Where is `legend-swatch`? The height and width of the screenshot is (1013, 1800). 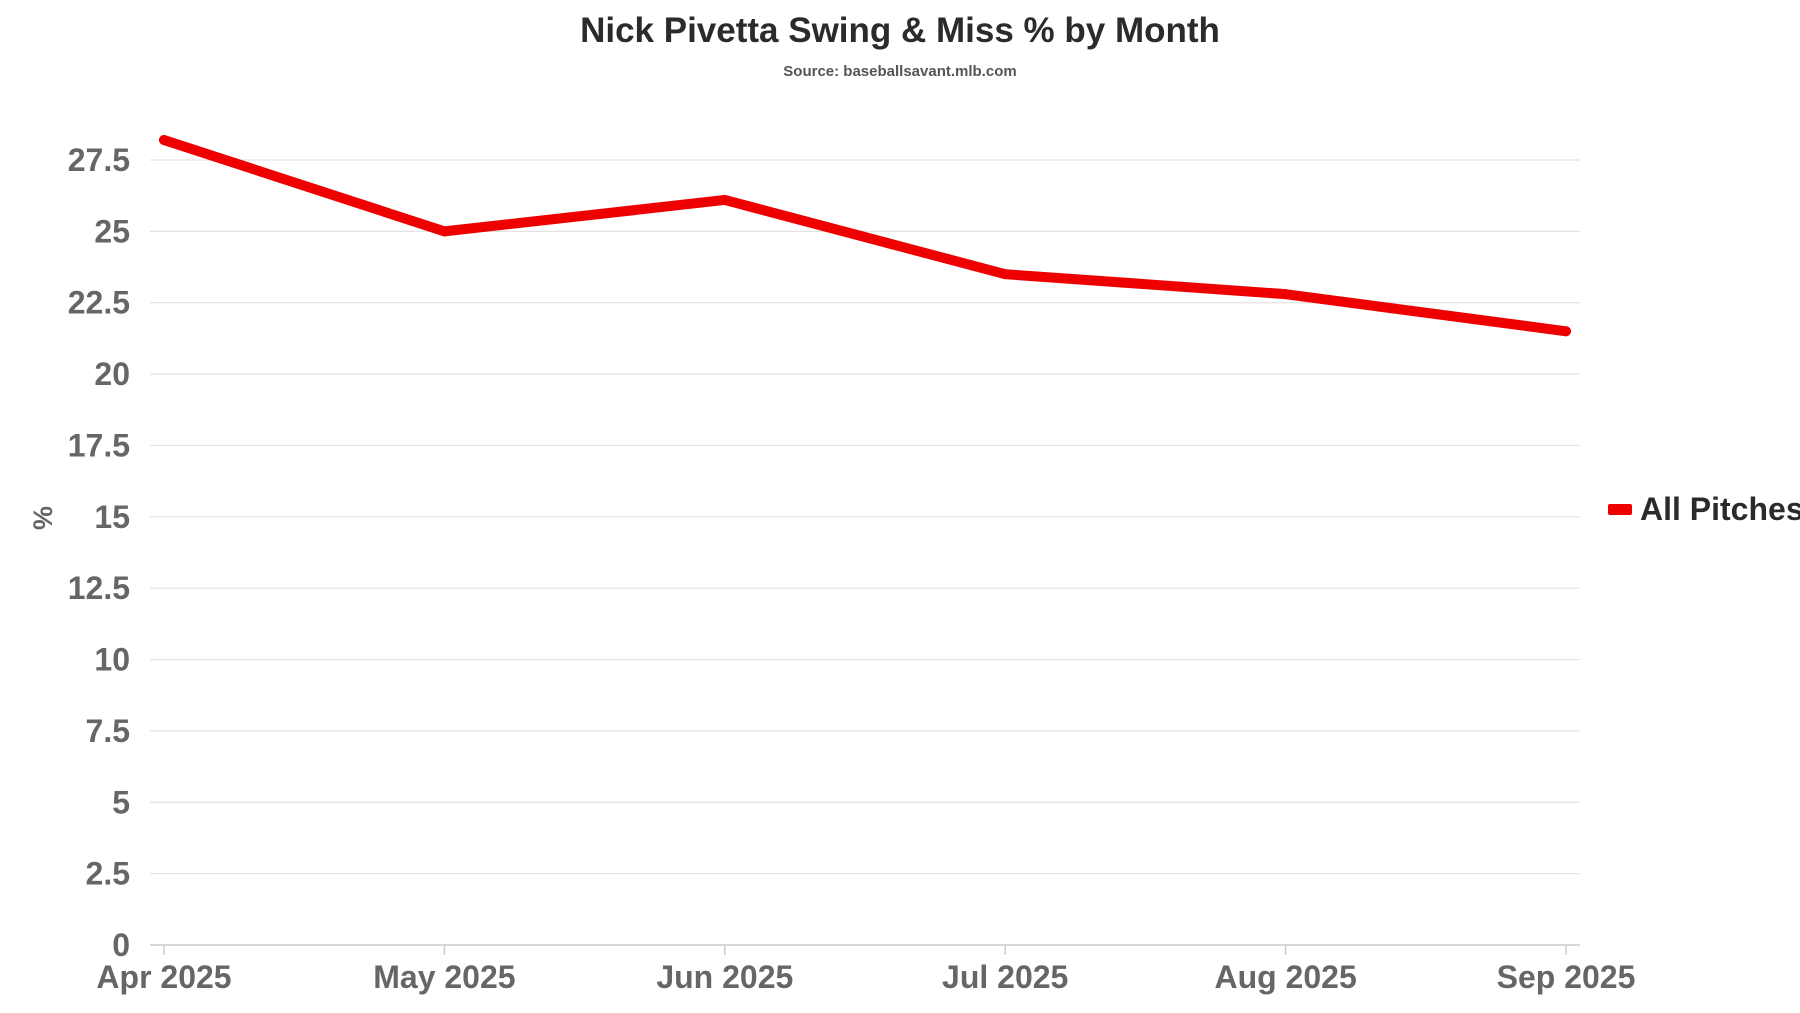 legend-swatch is located at coordinates (1620, 509).